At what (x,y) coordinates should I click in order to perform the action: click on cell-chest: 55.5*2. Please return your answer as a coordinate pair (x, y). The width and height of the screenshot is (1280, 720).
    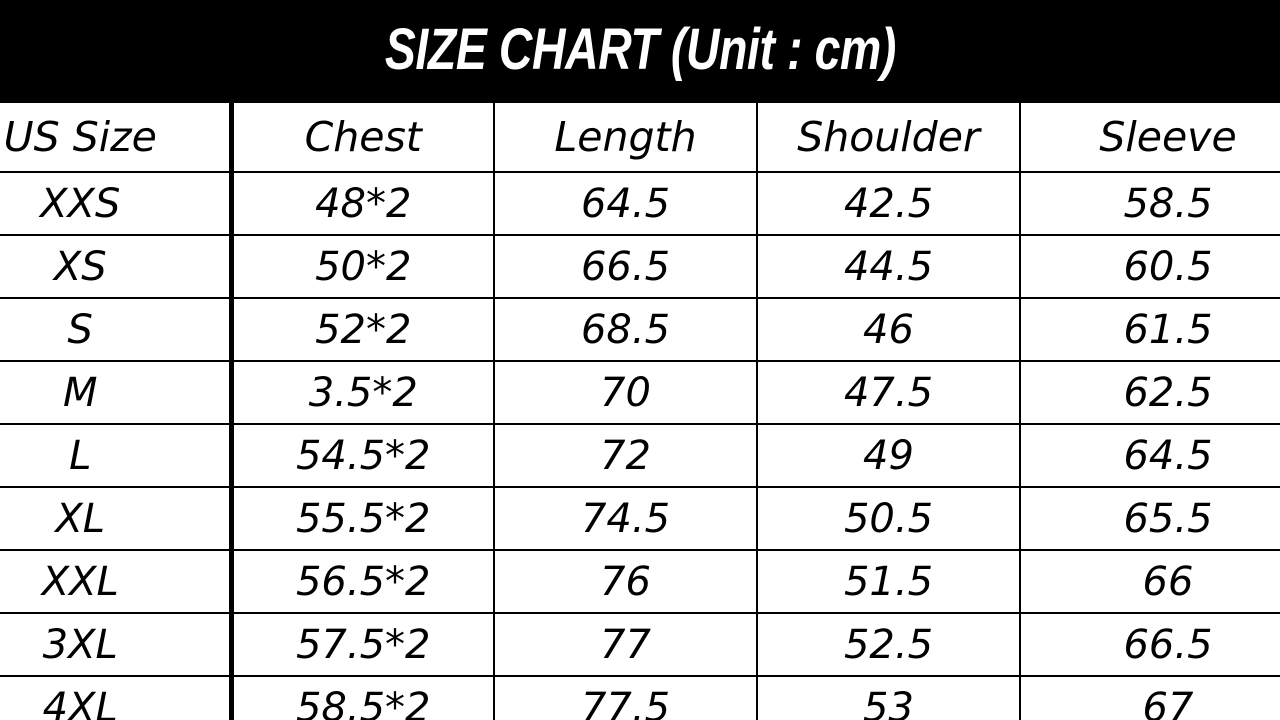
    Looking at the image, I should click on (363, 518).